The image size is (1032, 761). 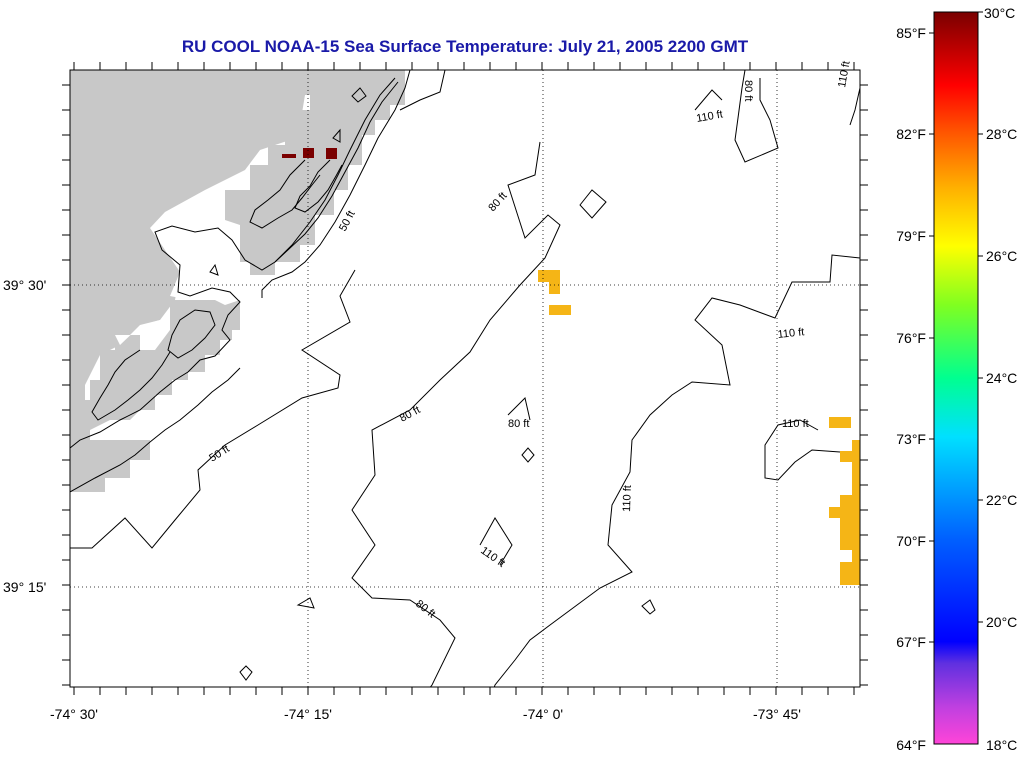 I want to click on x-tick-label: -74° 30', so click(x=74, y=714).